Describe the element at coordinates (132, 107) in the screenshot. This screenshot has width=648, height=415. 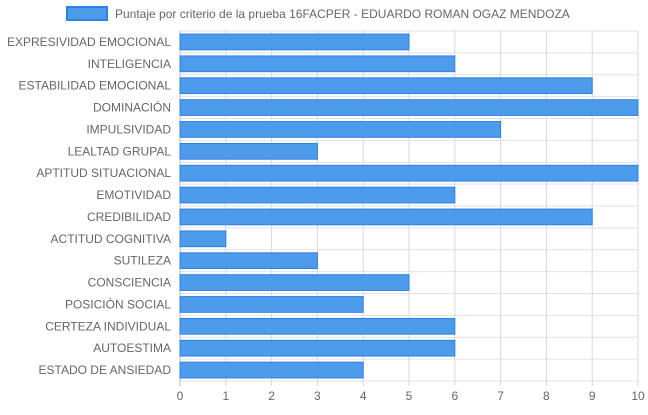
I see `category-label: DOMINACIÓN` at that location.